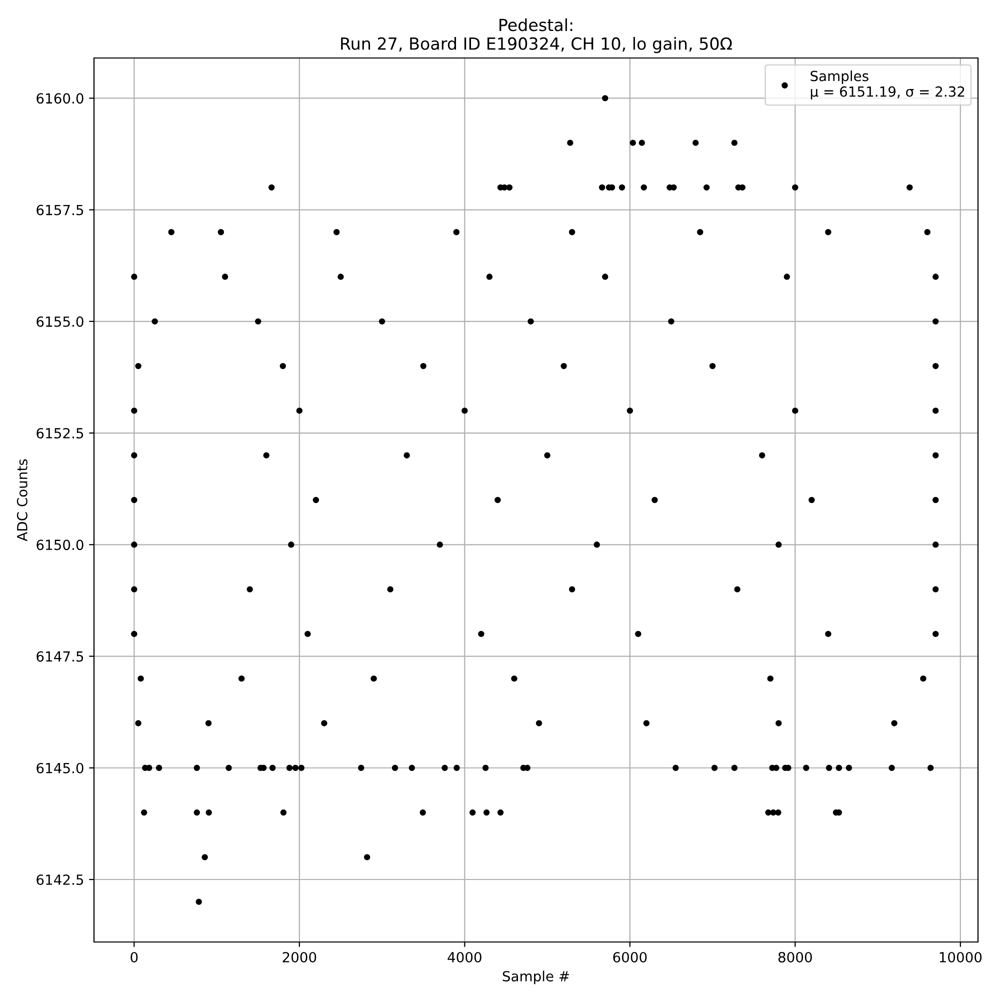 The height and width of the screenshot is (1000, 1000). Describe the element at coordinates (60, 98) in the screenshot. I see `y-tick-label: 6160.0` at that location.